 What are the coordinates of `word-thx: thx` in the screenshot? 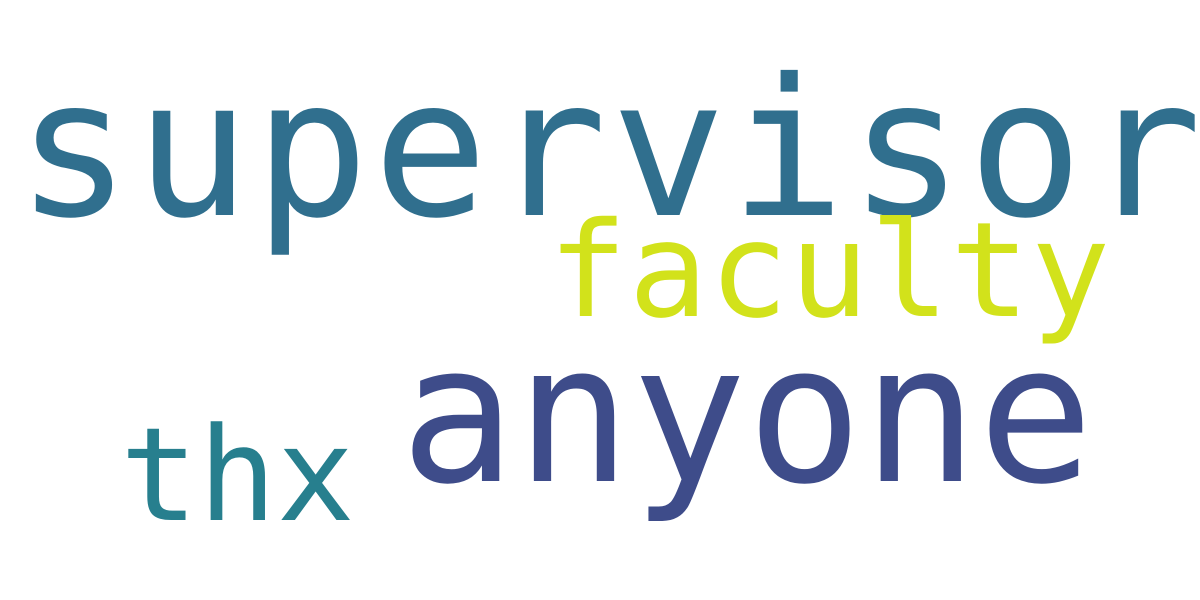 It's located at (237, 475).